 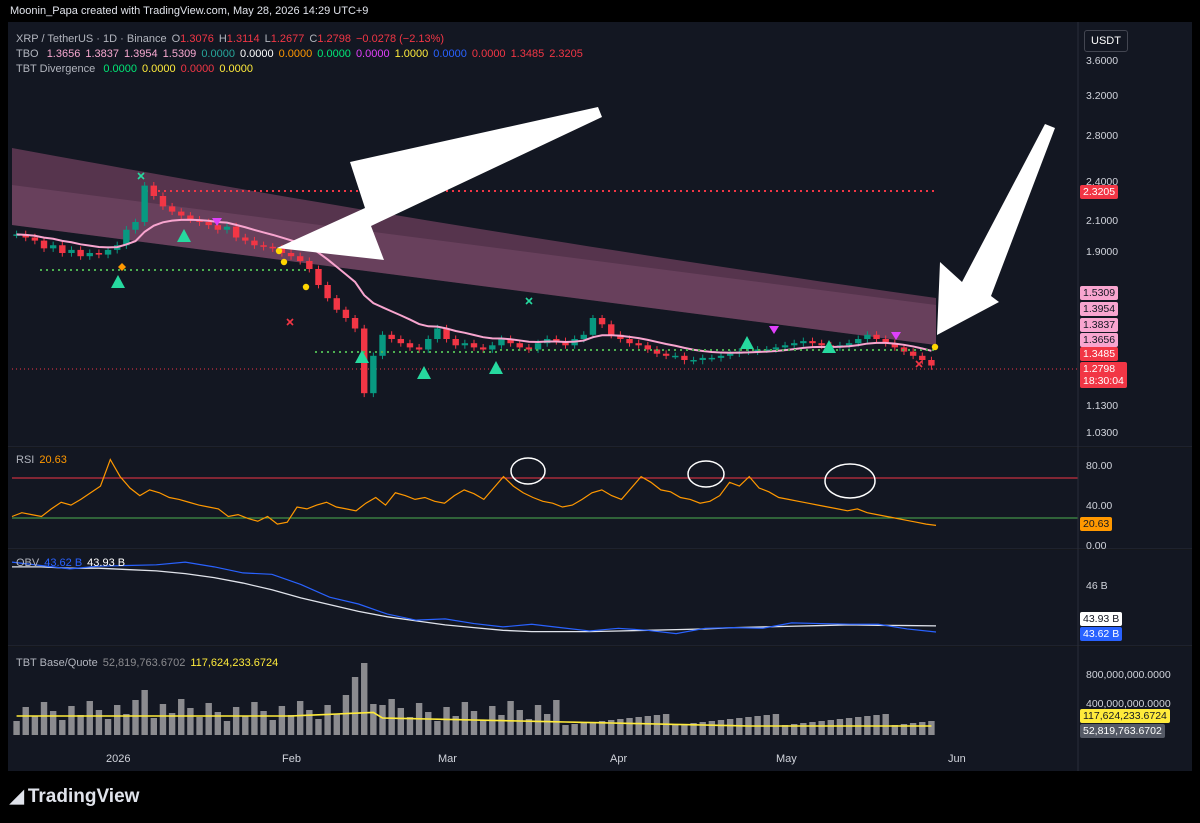 I want to click on rsi-tick-80: 80.00, so click(x=1099, y=466).